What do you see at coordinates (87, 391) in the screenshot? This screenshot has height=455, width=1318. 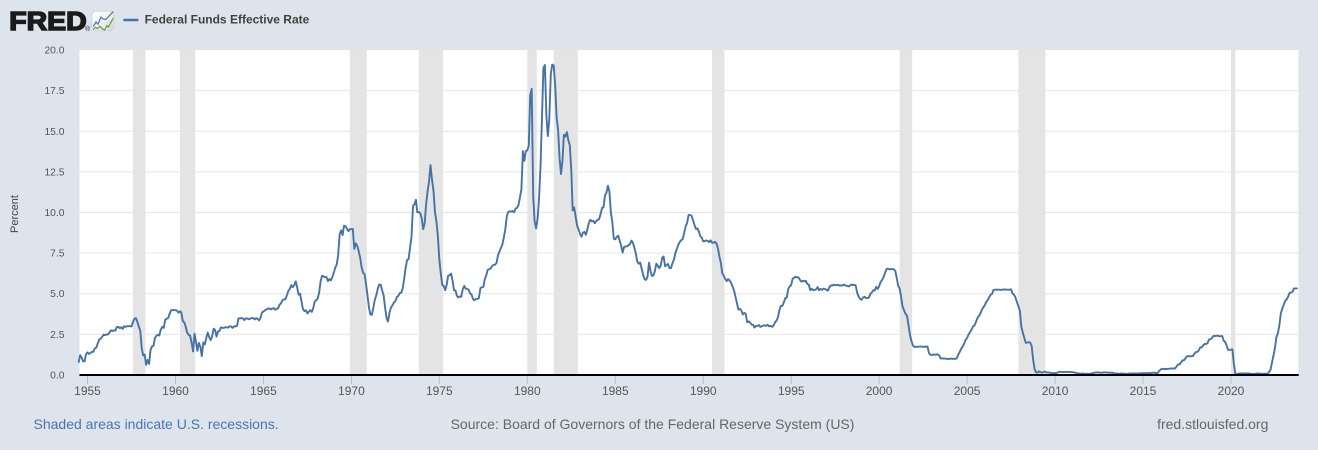 I see `svg-text: 1955` at bounding box center [87, 391].